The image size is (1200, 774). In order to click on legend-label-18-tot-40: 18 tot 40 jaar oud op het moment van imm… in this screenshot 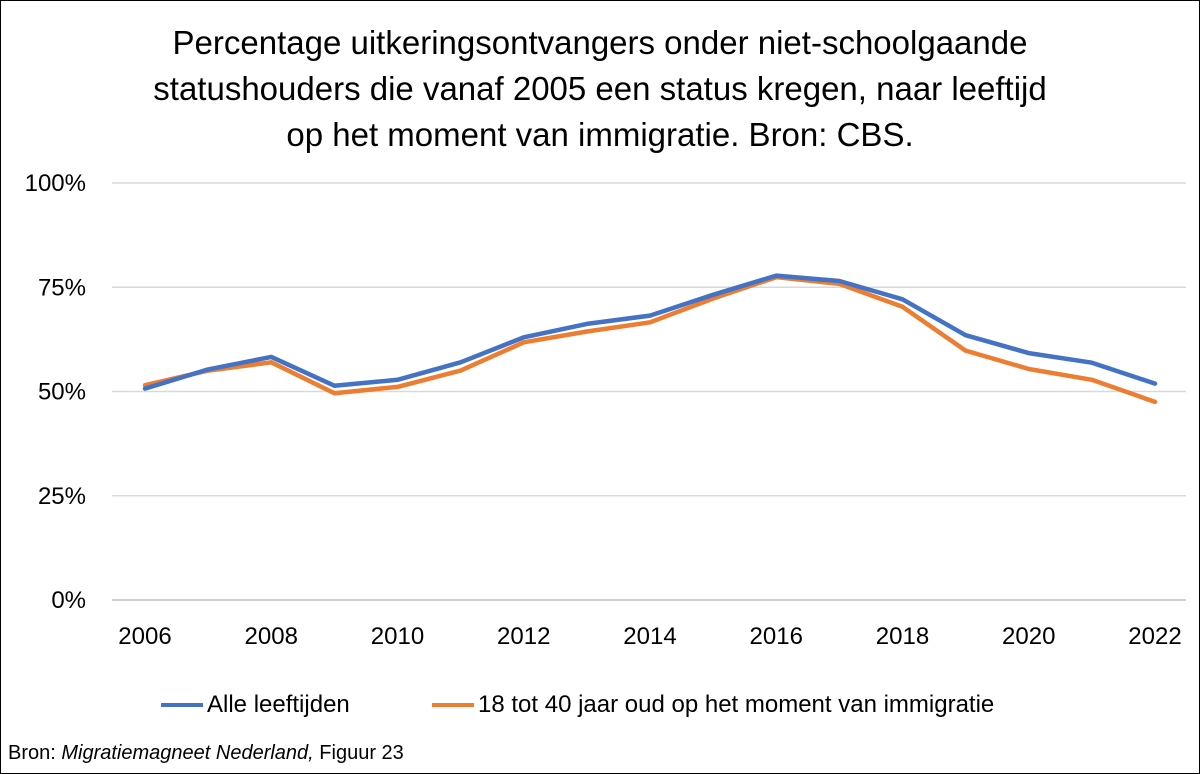, I will do `click(736, 704)`.